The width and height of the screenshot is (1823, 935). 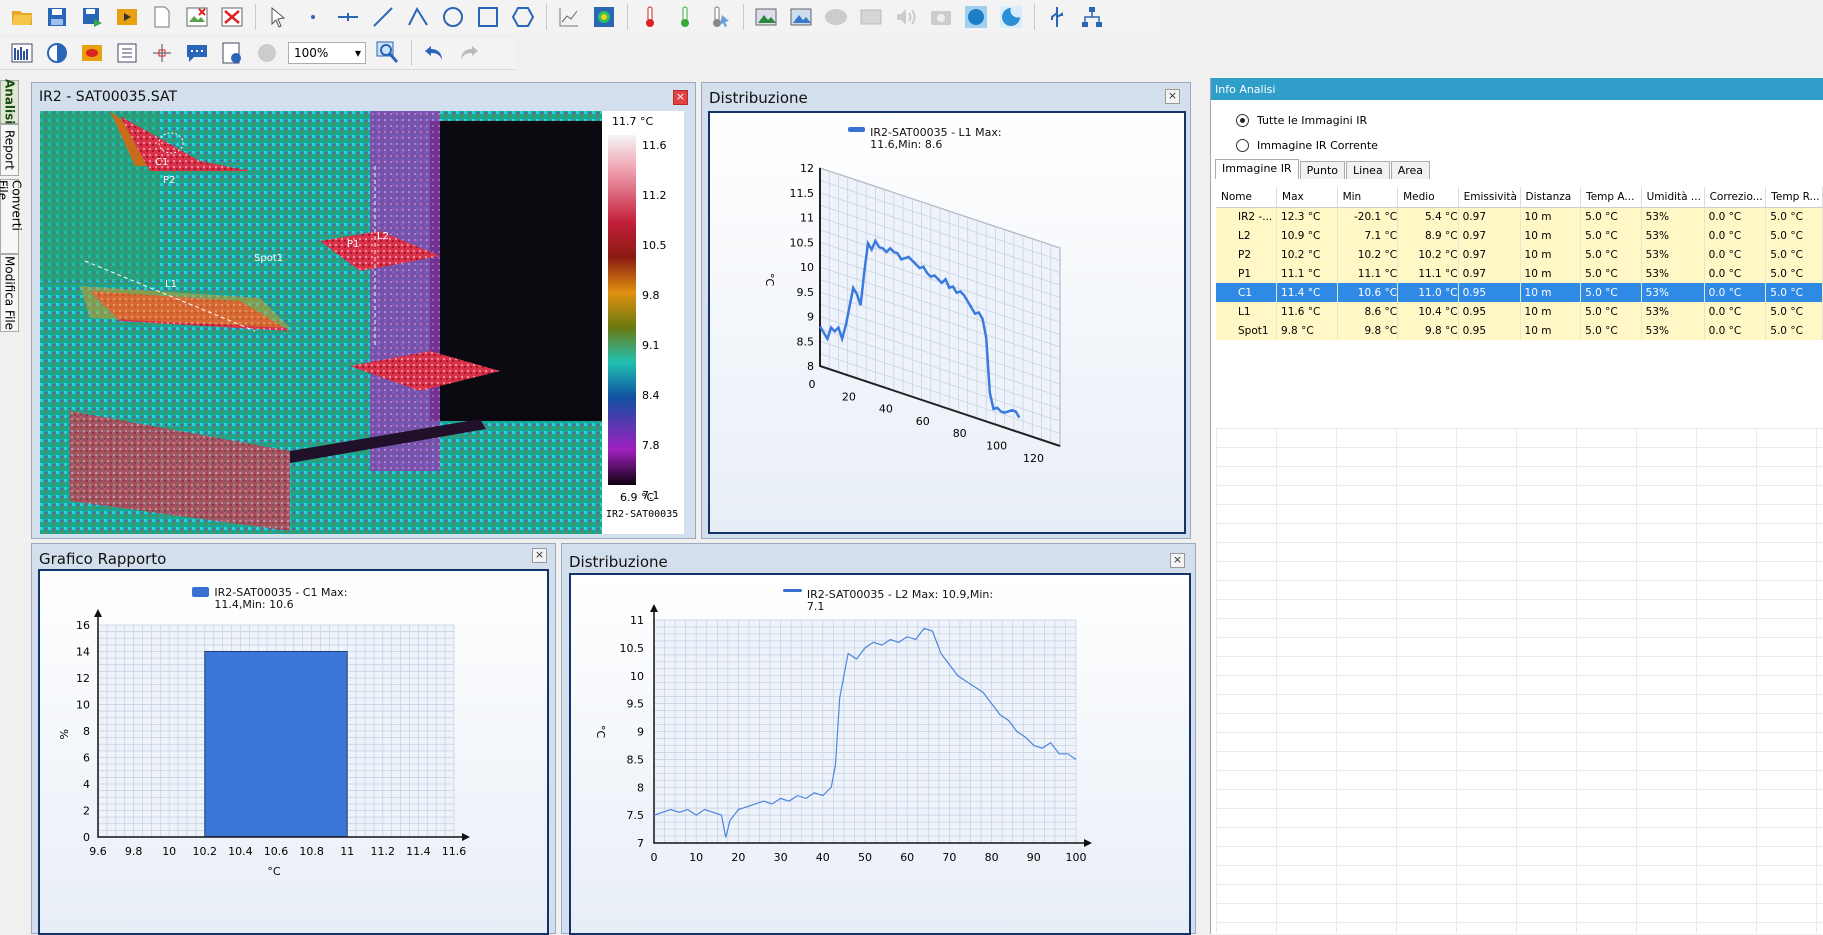 I want to click on info-tabs: Immagine IR Punto Linea Area, so click(x=1323, y=169).